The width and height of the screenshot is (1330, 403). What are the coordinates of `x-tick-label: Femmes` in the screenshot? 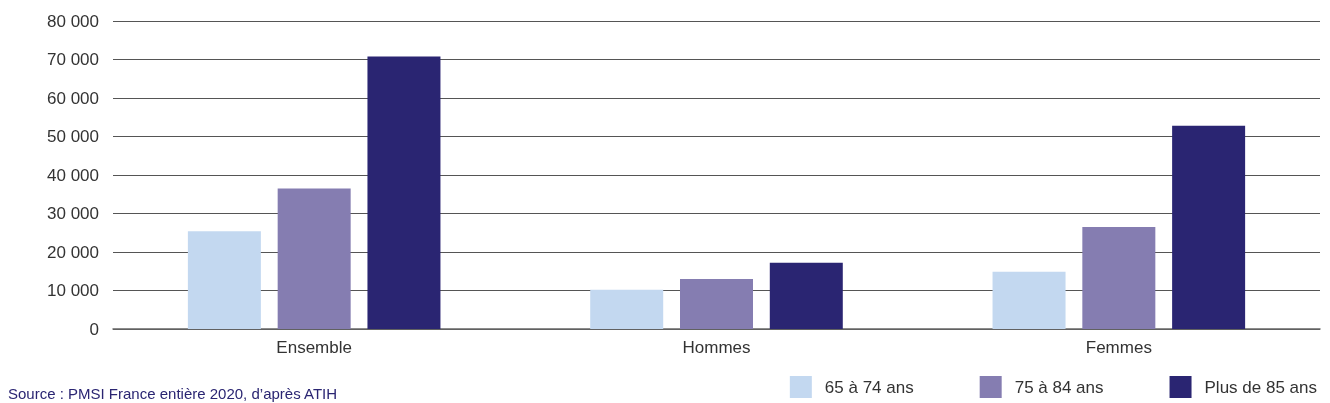 It's located at (1118, 347).